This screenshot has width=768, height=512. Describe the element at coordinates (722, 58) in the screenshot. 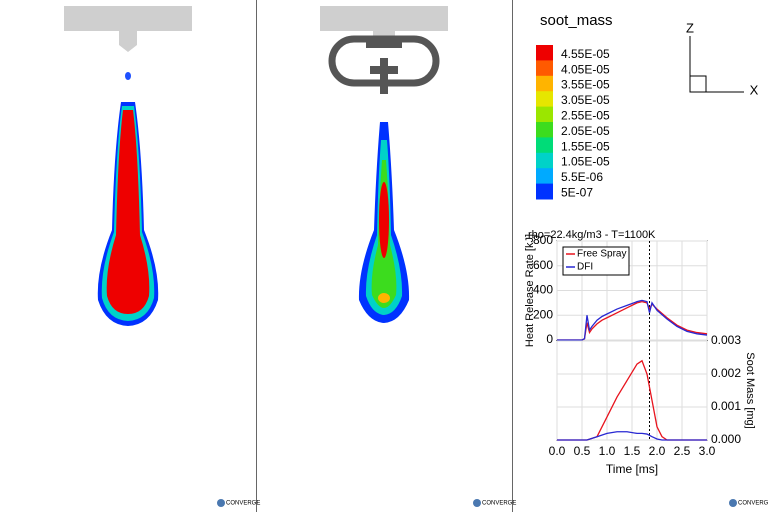

I see `axis-triad: Z X` at that location.